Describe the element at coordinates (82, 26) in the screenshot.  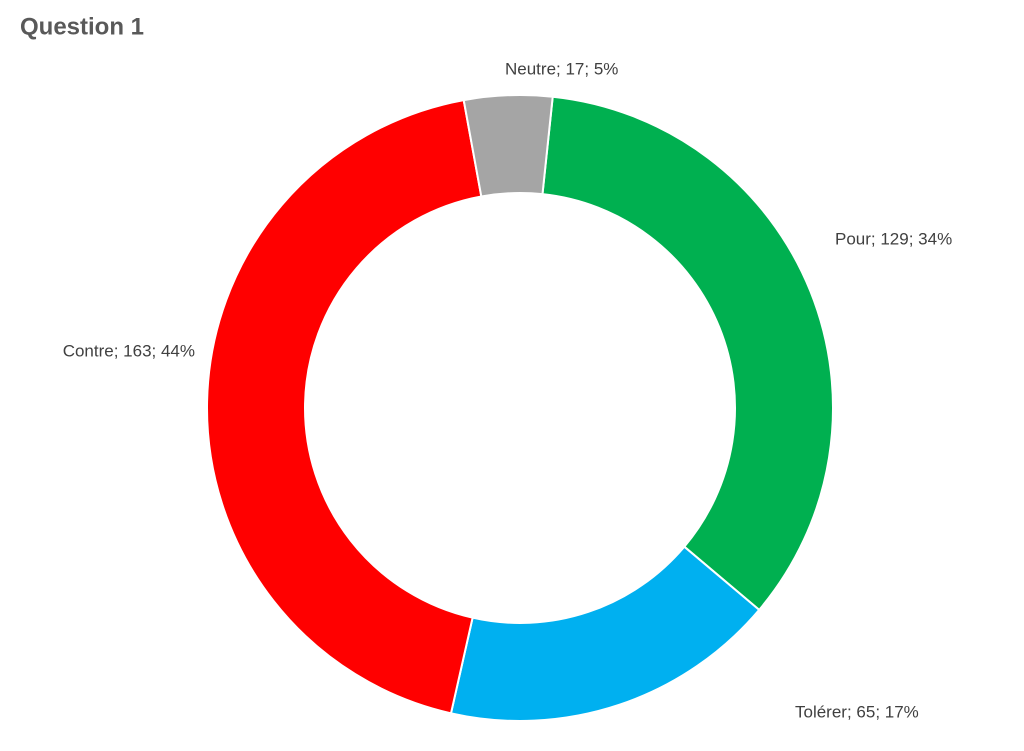
I see `chart-title: Question 1` at that location.